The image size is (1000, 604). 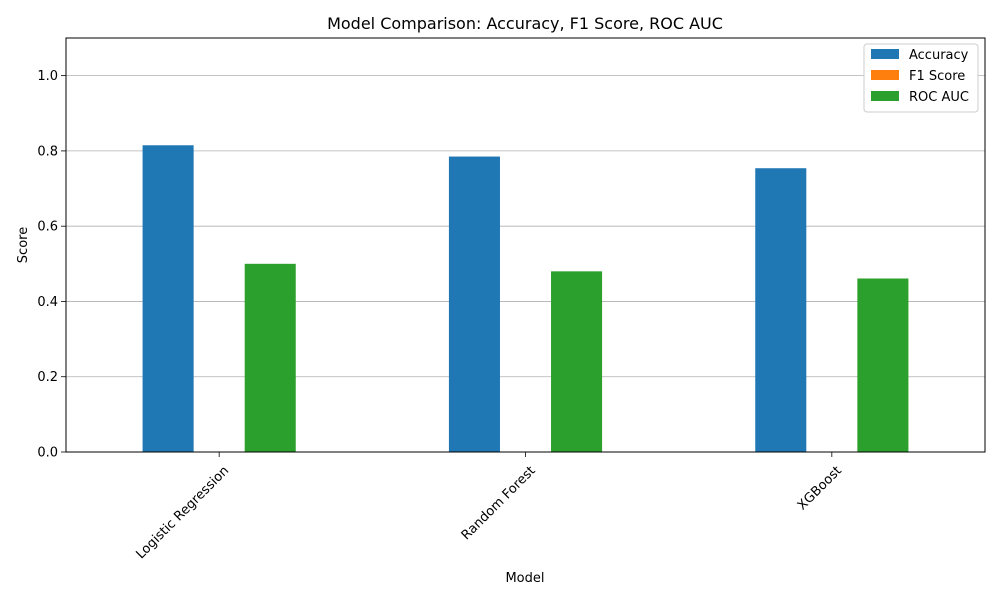 I want to click on y-tick-label: 0.8, so click(x=47, y=151).